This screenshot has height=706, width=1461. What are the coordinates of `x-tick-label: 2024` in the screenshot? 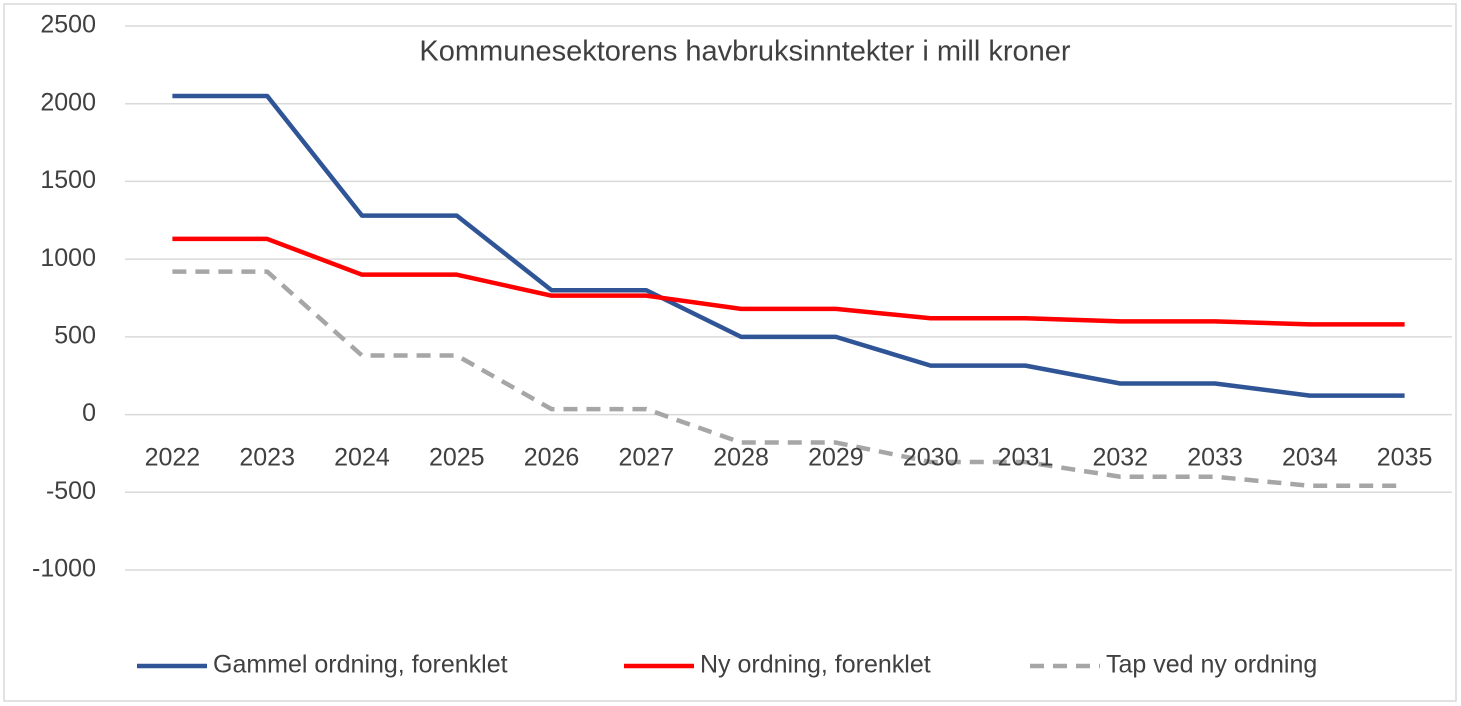 It's located at (362, 458).